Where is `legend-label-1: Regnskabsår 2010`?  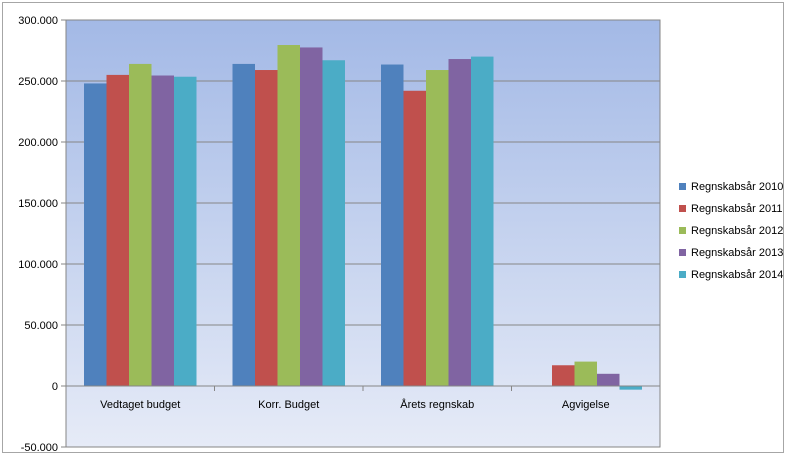
legend-label-1: Regnskabsår 2010 is located at coordinates (737, 187).